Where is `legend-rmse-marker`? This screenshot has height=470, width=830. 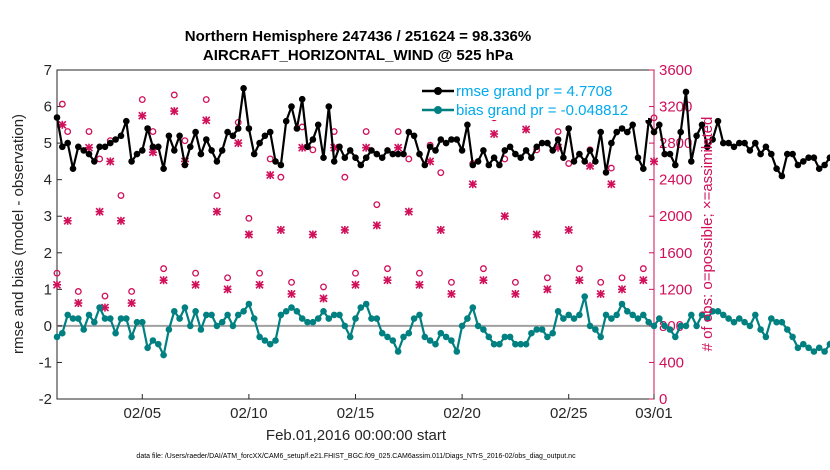 legend-rmse-marker is located at coordinates (438, 91).